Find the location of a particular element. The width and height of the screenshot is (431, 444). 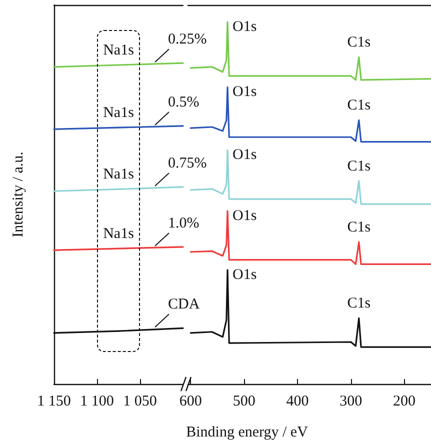

x-tick-label: 200 is located at coordinates (404, 402).